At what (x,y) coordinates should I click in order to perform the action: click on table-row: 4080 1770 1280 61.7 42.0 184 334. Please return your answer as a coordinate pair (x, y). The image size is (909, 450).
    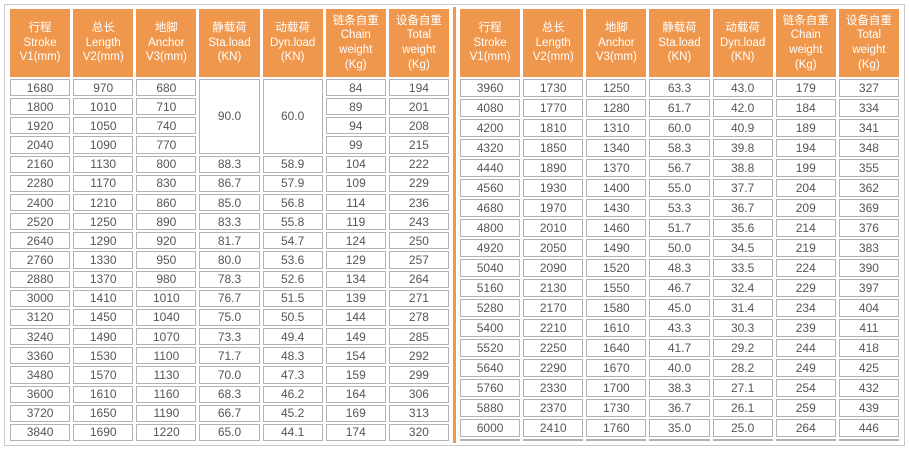
    Looking at the image, I should click on (679, 107).